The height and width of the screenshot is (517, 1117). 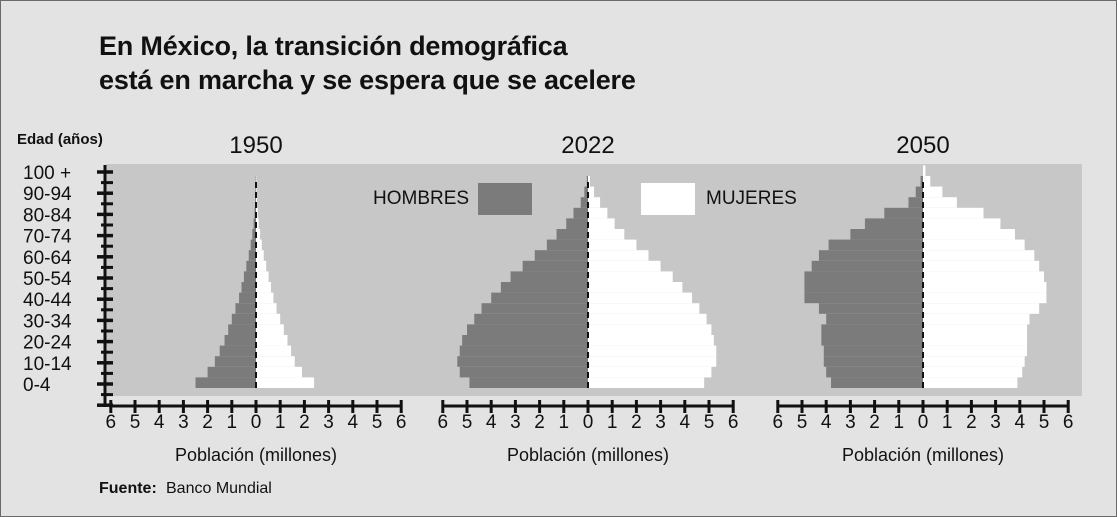 I want to click on x-tick-label-1950-2: 4, so click(x=159, y=422).